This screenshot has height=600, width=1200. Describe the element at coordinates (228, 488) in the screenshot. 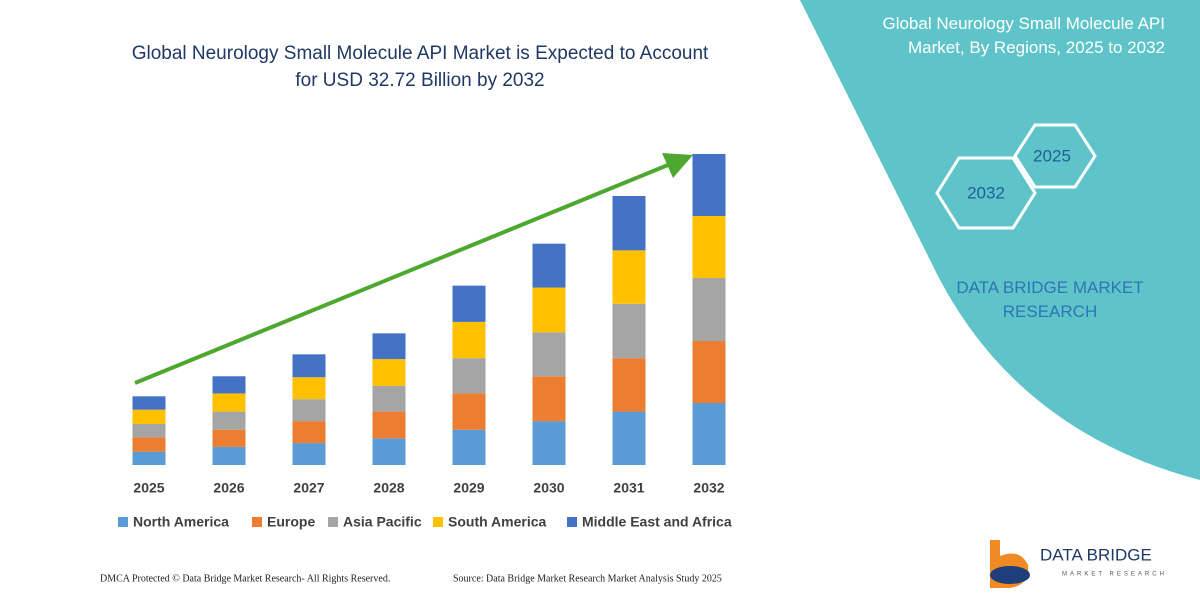

I see `x-tick-label: 2026` at that location.